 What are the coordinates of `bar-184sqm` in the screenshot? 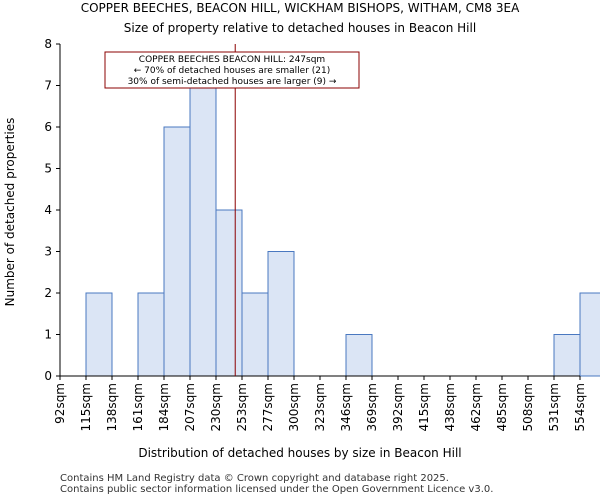 It's located at (177, 251).